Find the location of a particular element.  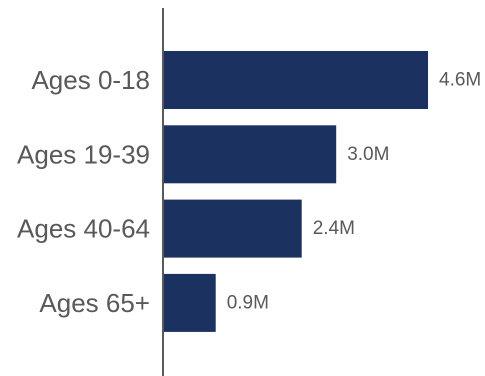

category-label: Ages 65+ is located at coordinates (94, 303).